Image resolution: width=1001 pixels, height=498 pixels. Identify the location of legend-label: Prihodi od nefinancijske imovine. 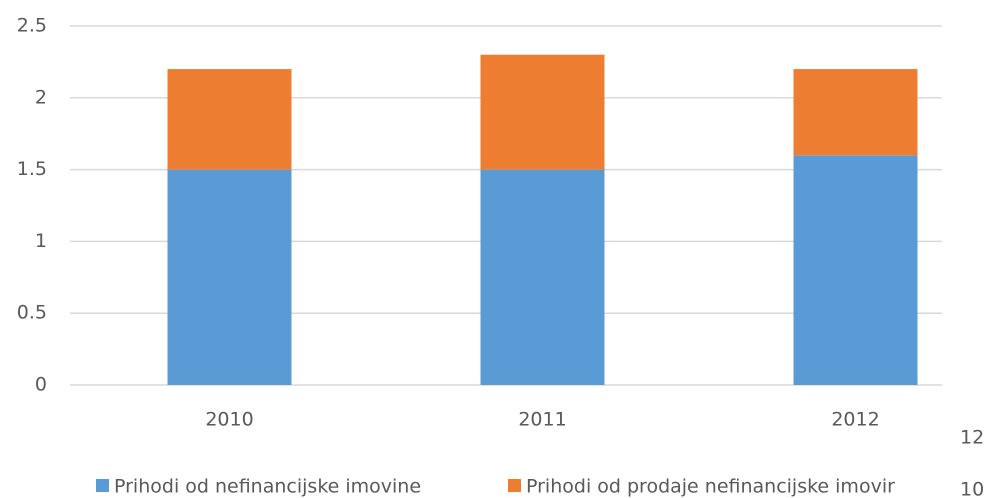
(267, 487).